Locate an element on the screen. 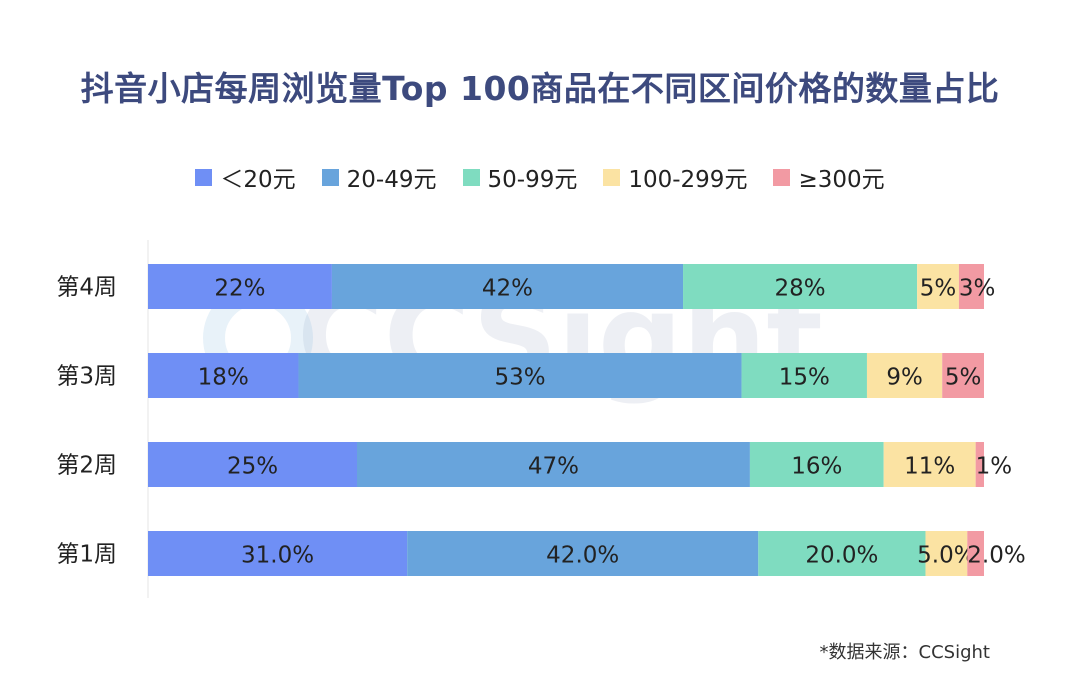 Image resolution: width=1080 pixels, height=691 pixels. data-label: 11% is located at coordinates (929, 467).